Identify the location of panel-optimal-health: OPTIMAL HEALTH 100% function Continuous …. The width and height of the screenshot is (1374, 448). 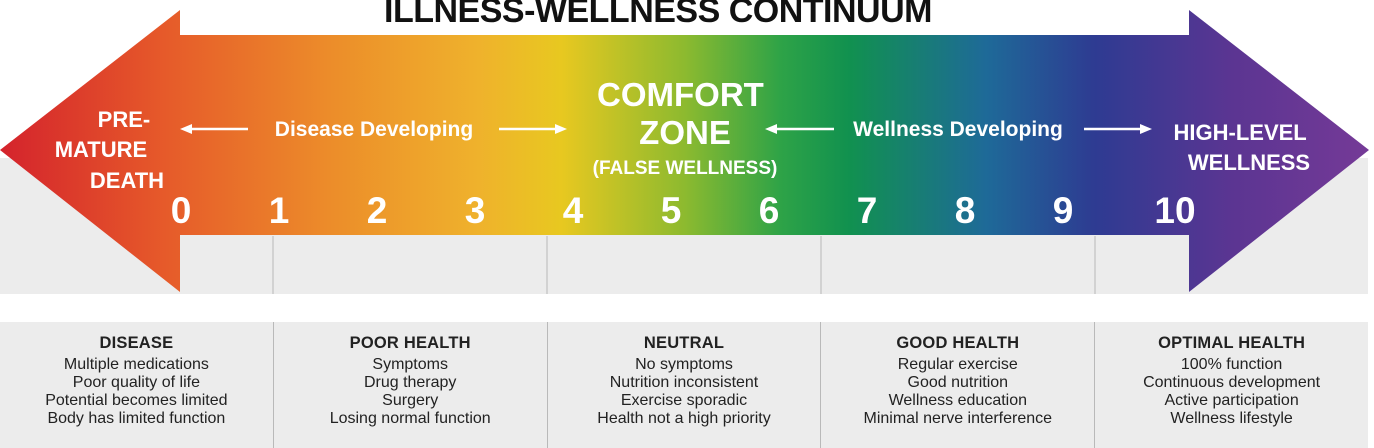
(1231, 385).